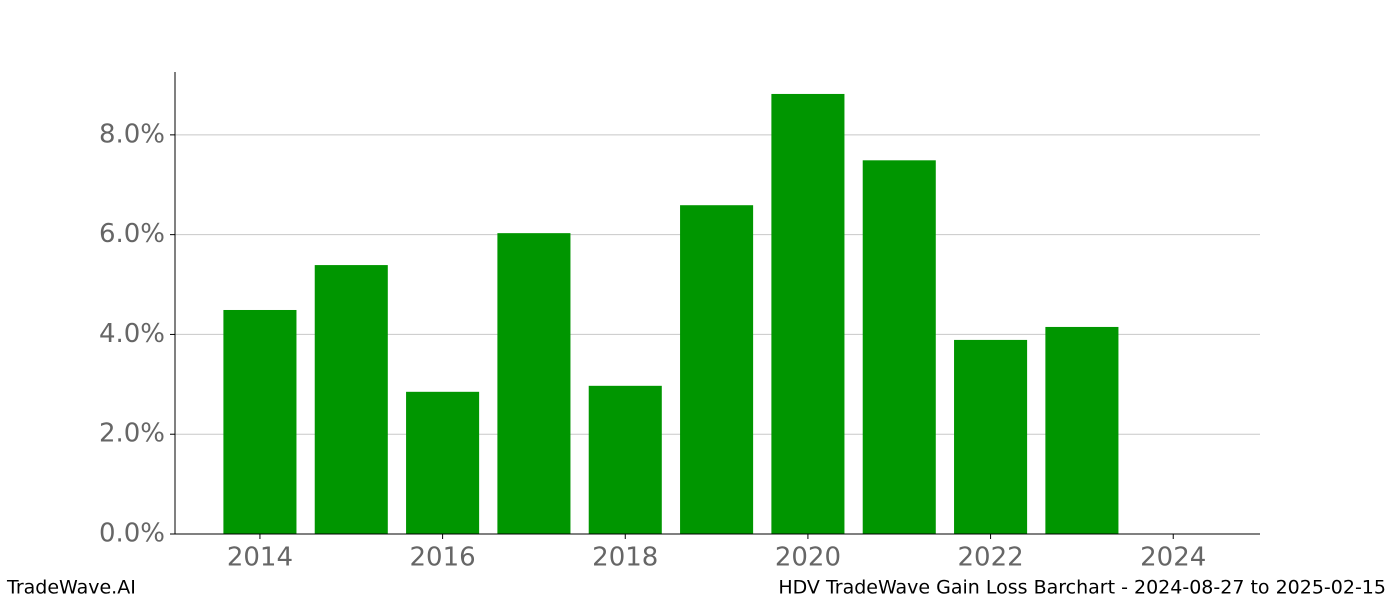 The image size is (1400, 600). Describe the element at coordinates (132, 334) in the screenshot. I see `y-tick-label: 4.0%` at that location.